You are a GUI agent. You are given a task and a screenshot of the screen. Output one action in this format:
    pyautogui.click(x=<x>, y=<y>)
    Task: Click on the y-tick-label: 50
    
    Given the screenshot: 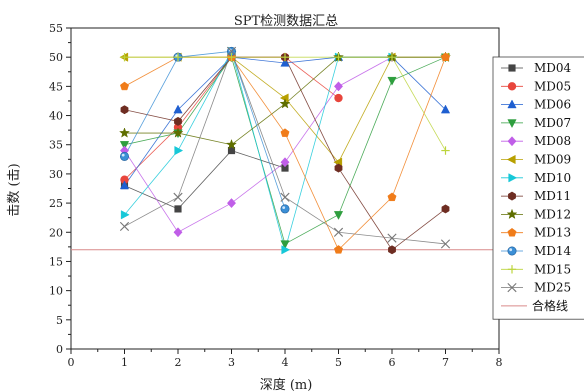 What is the action you would take?
    pyautogui.click(x=56, y=57)
    